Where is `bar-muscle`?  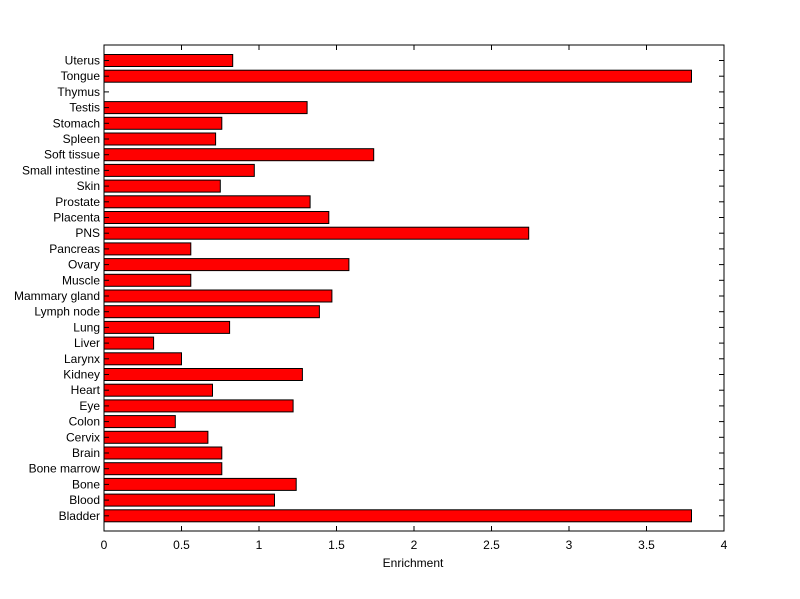
bar-muscle is located at coordinates (147, 280).